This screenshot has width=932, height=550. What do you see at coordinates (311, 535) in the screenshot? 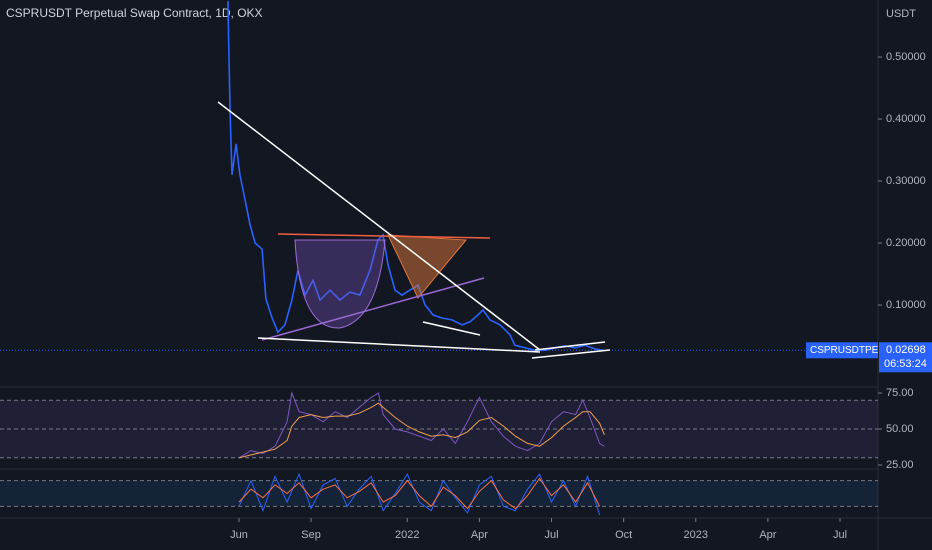
I see `x-tick-label: Sep` at bounding box center [311, 535].